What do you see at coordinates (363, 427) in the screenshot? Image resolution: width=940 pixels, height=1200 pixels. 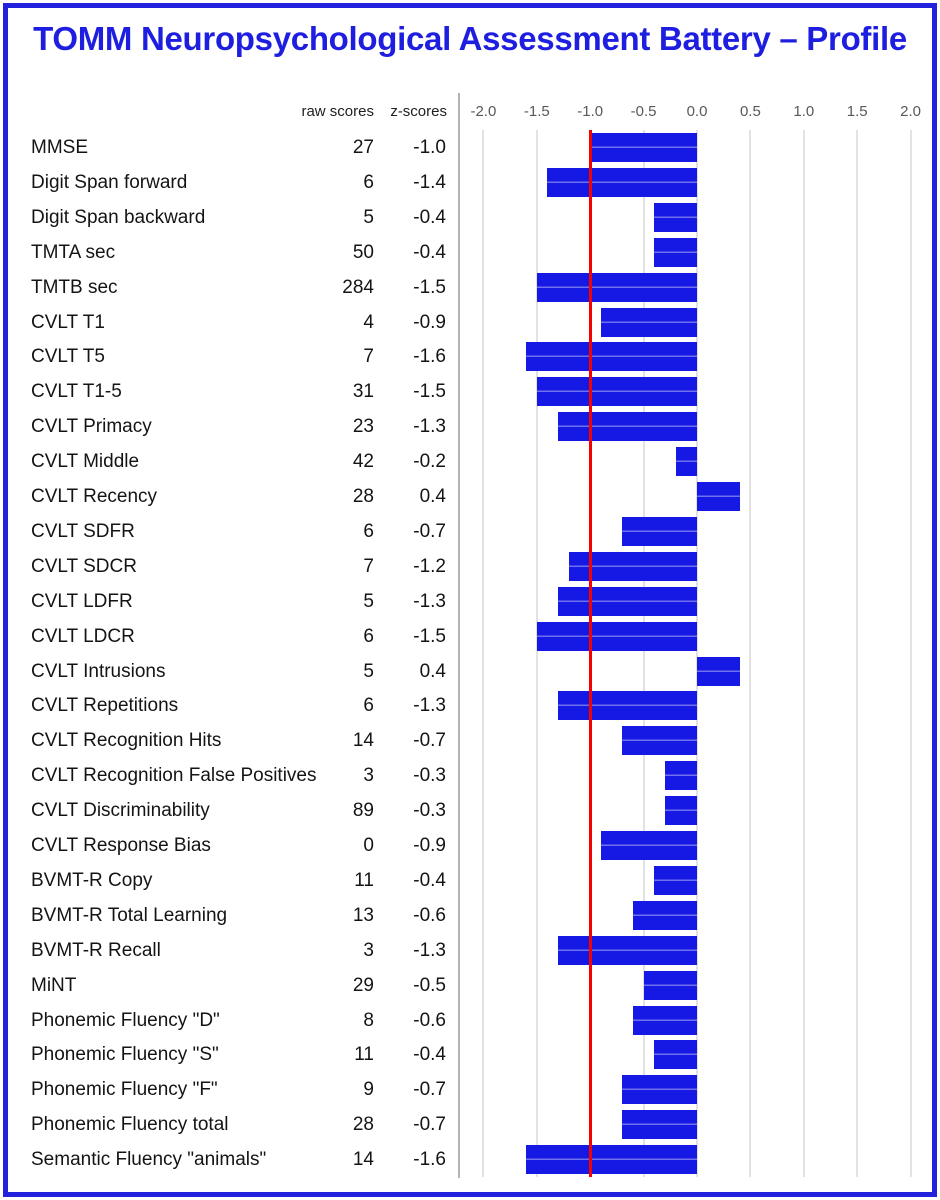 I see `raw-score-value: 23` at bounding box center [363, 427].